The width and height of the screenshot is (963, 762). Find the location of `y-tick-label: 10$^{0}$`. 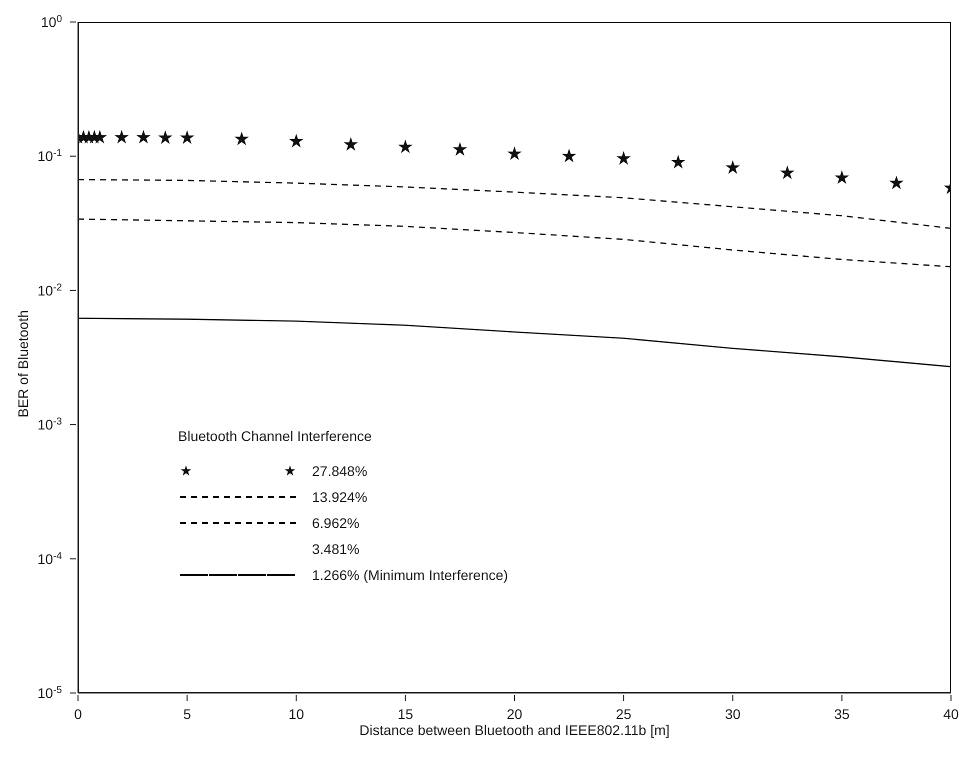

y-tick-label: 10$^{0}$ is located at coordinates (51, 22).